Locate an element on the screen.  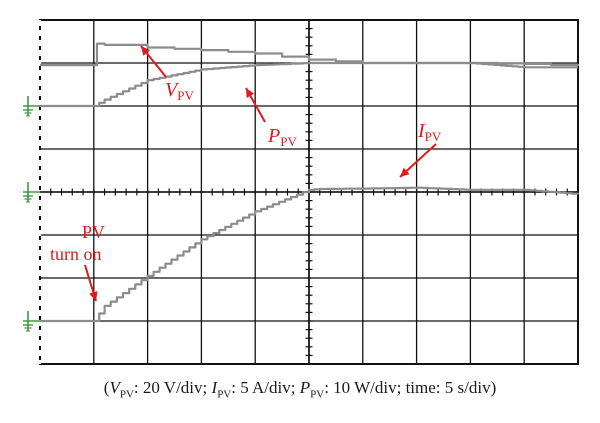
arrow-ppv is located at coordinates (255, 105).